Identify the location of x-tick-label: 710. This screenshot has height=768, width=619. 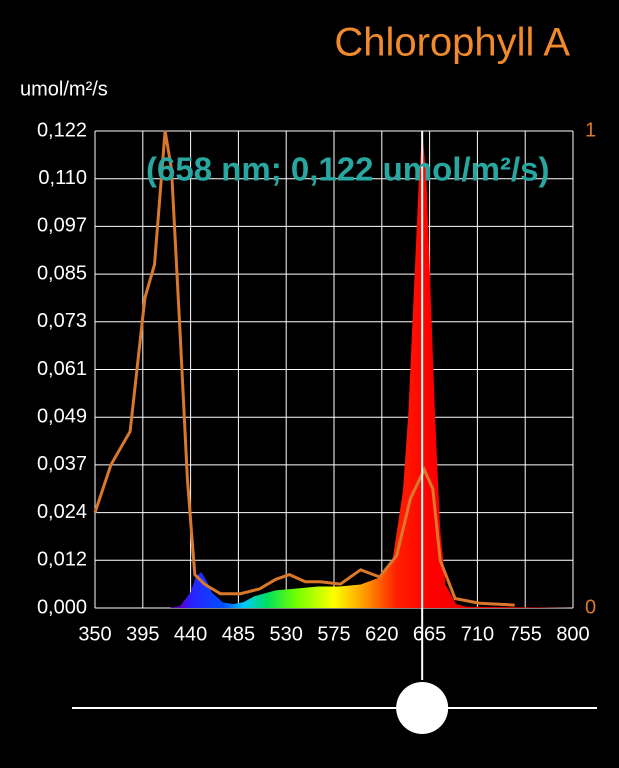
(477, 634).